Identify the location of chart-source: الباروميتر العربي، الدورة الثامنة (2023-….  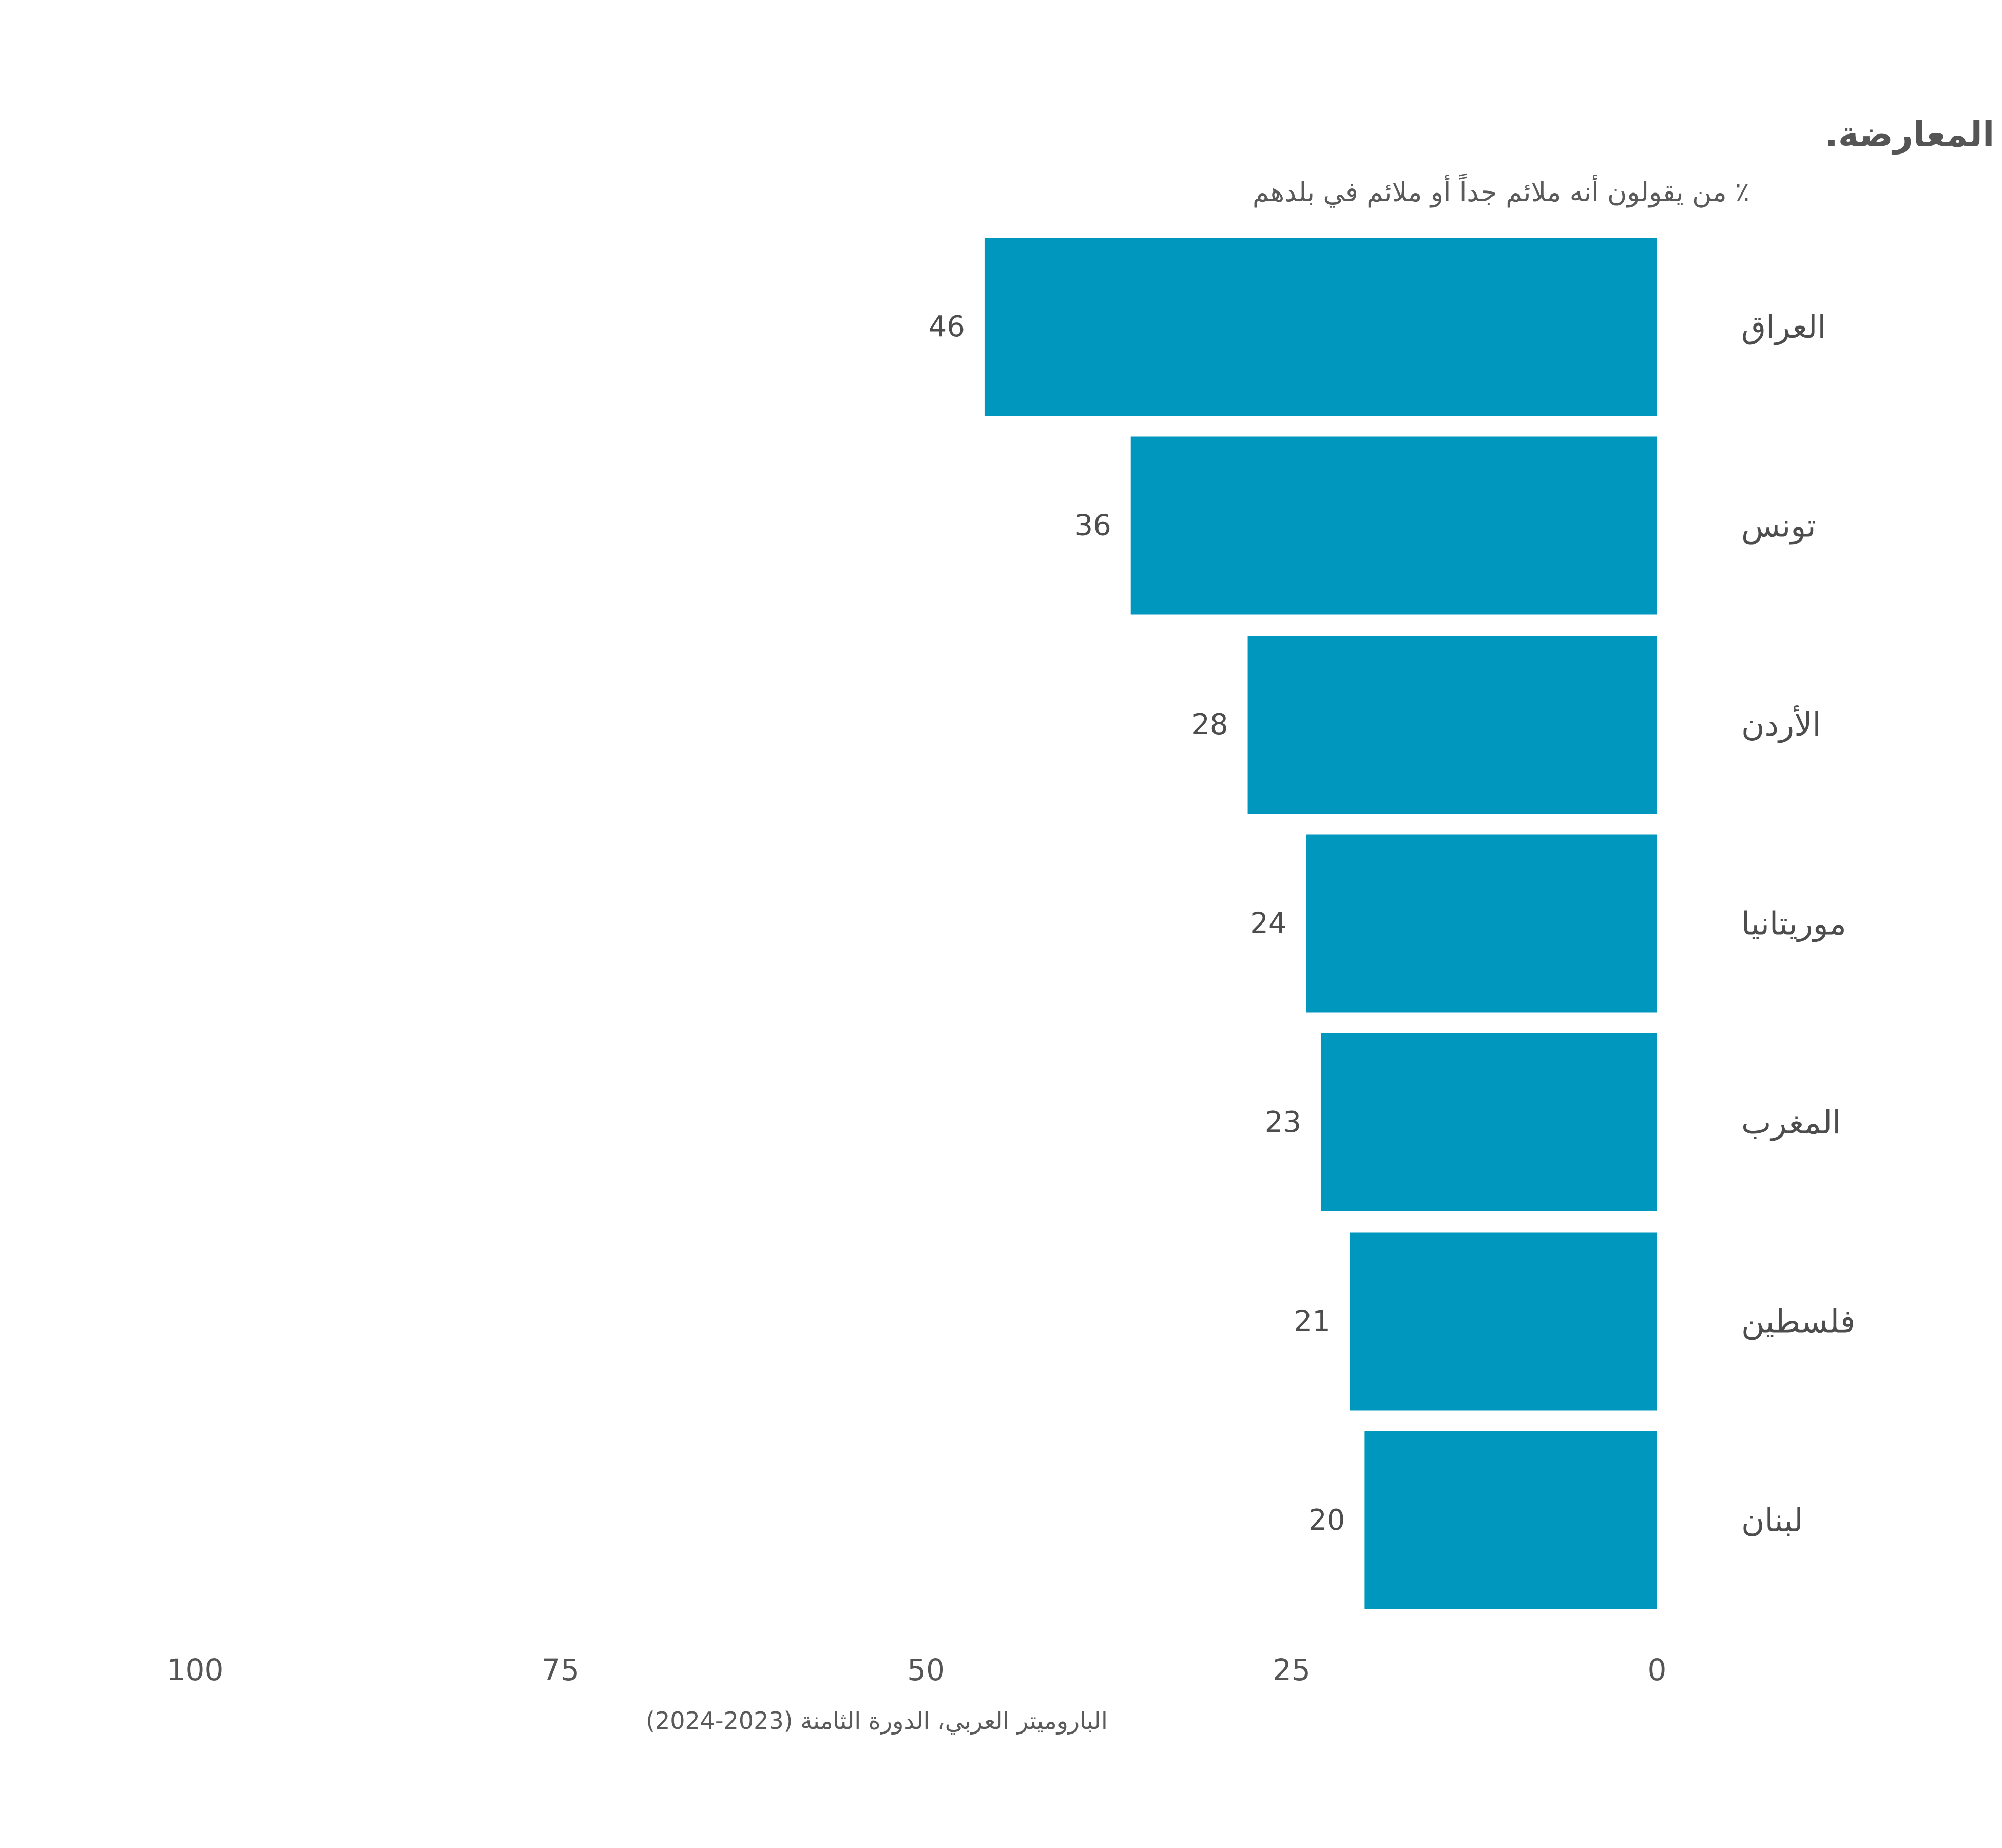
(877, 1721).